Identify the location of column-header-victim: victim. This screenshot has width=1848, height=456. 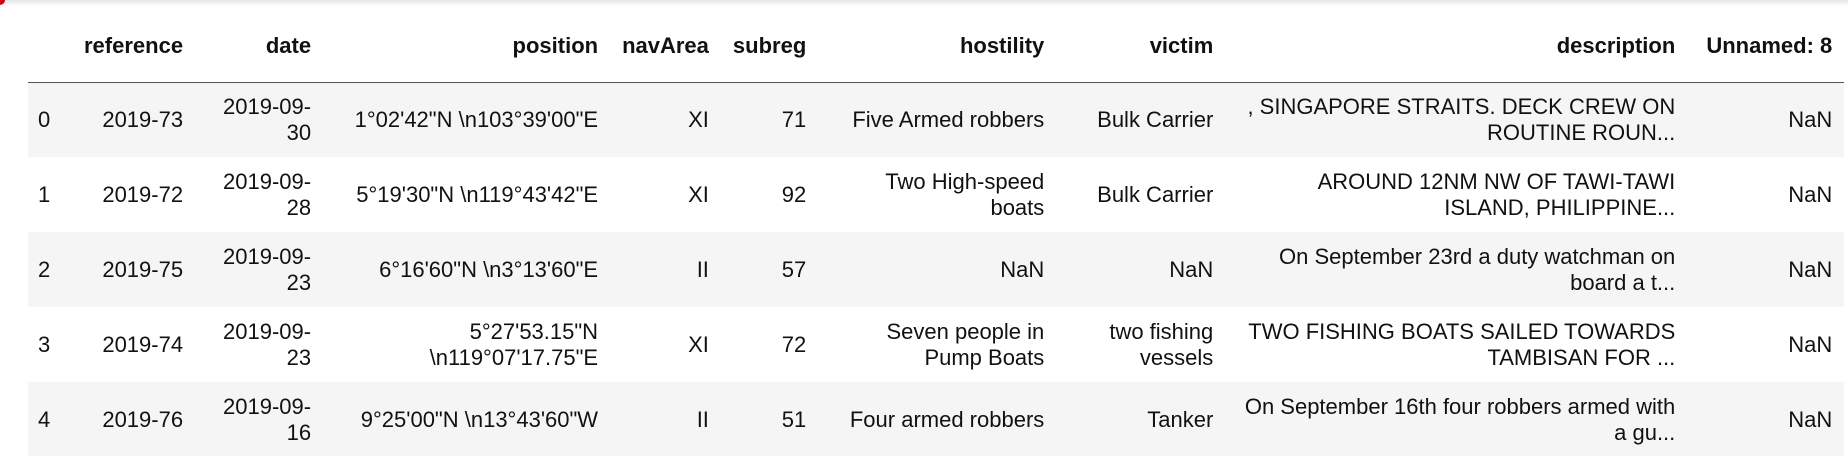
(1141, 46).